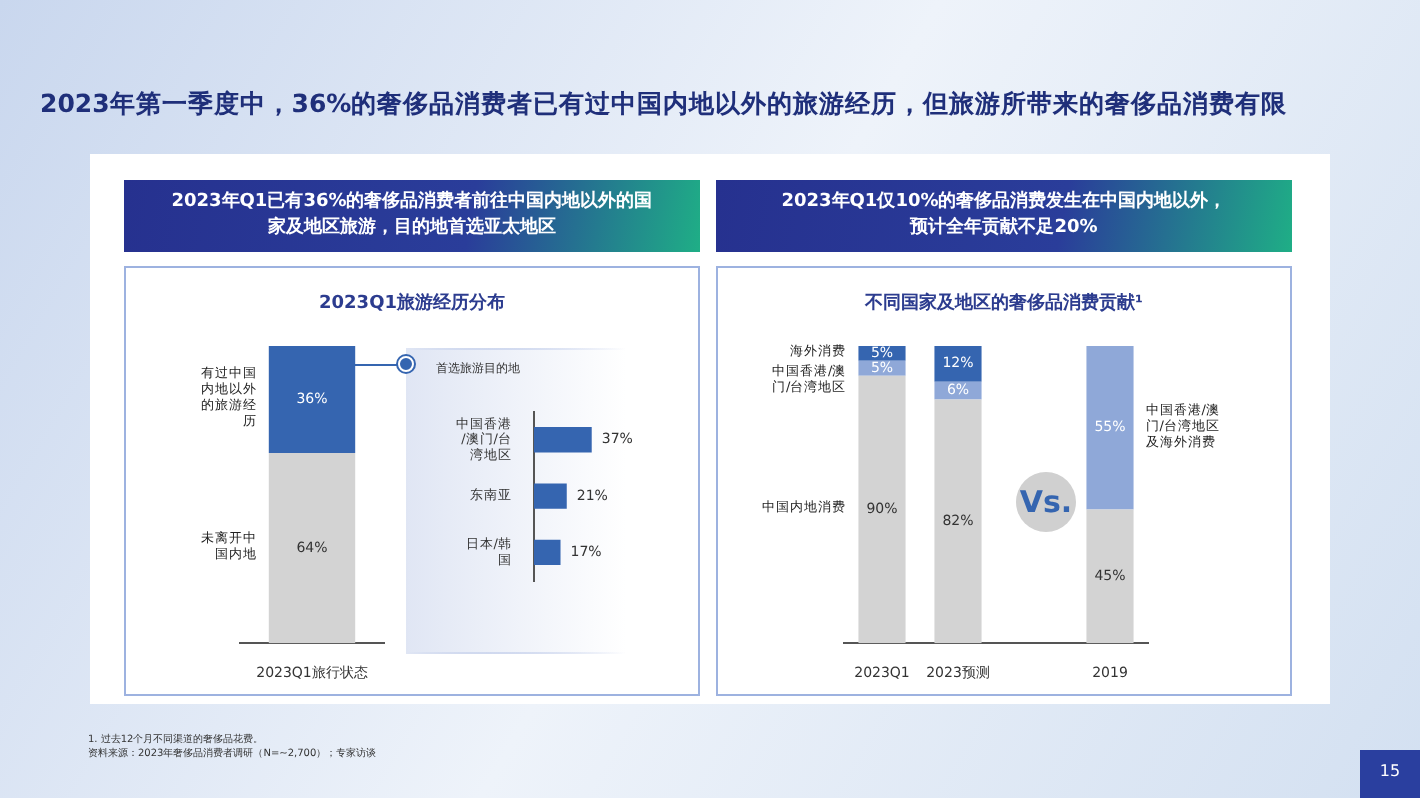  What do you see at coordinates (664, 105) in the screenshot?
I see `text: 2023年第一季度中，36%的奢侈品消费者已有过中国内地以外的旅游经历，但旅游所带来的奢侈品消费有限` at bounding box center [664, 105].